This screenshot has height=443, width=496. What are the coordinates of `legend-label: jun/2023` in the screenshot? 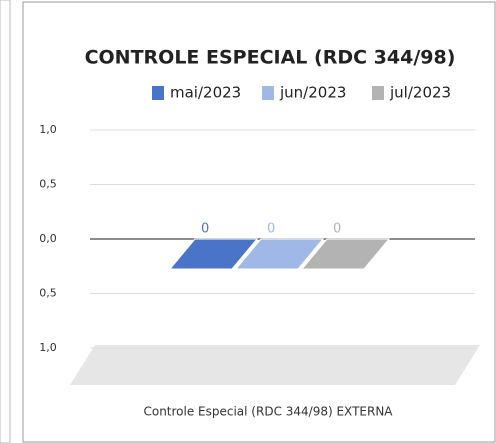 It's located at (312, 93).